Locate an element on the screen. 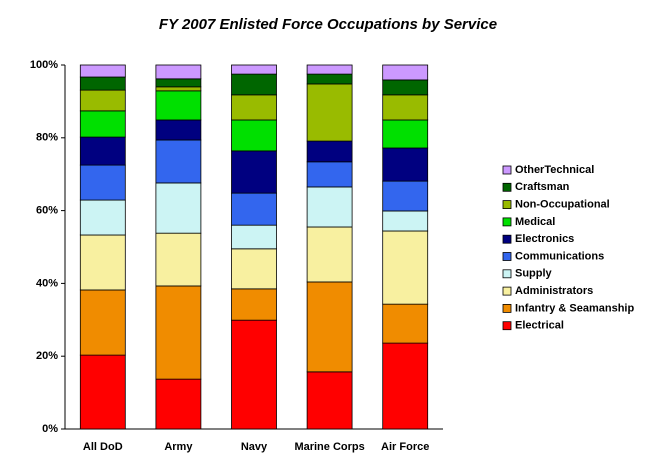 The width and height of the screenshot is (657, 474). y-tick-label: 80% is located at coordinates (47, 138).